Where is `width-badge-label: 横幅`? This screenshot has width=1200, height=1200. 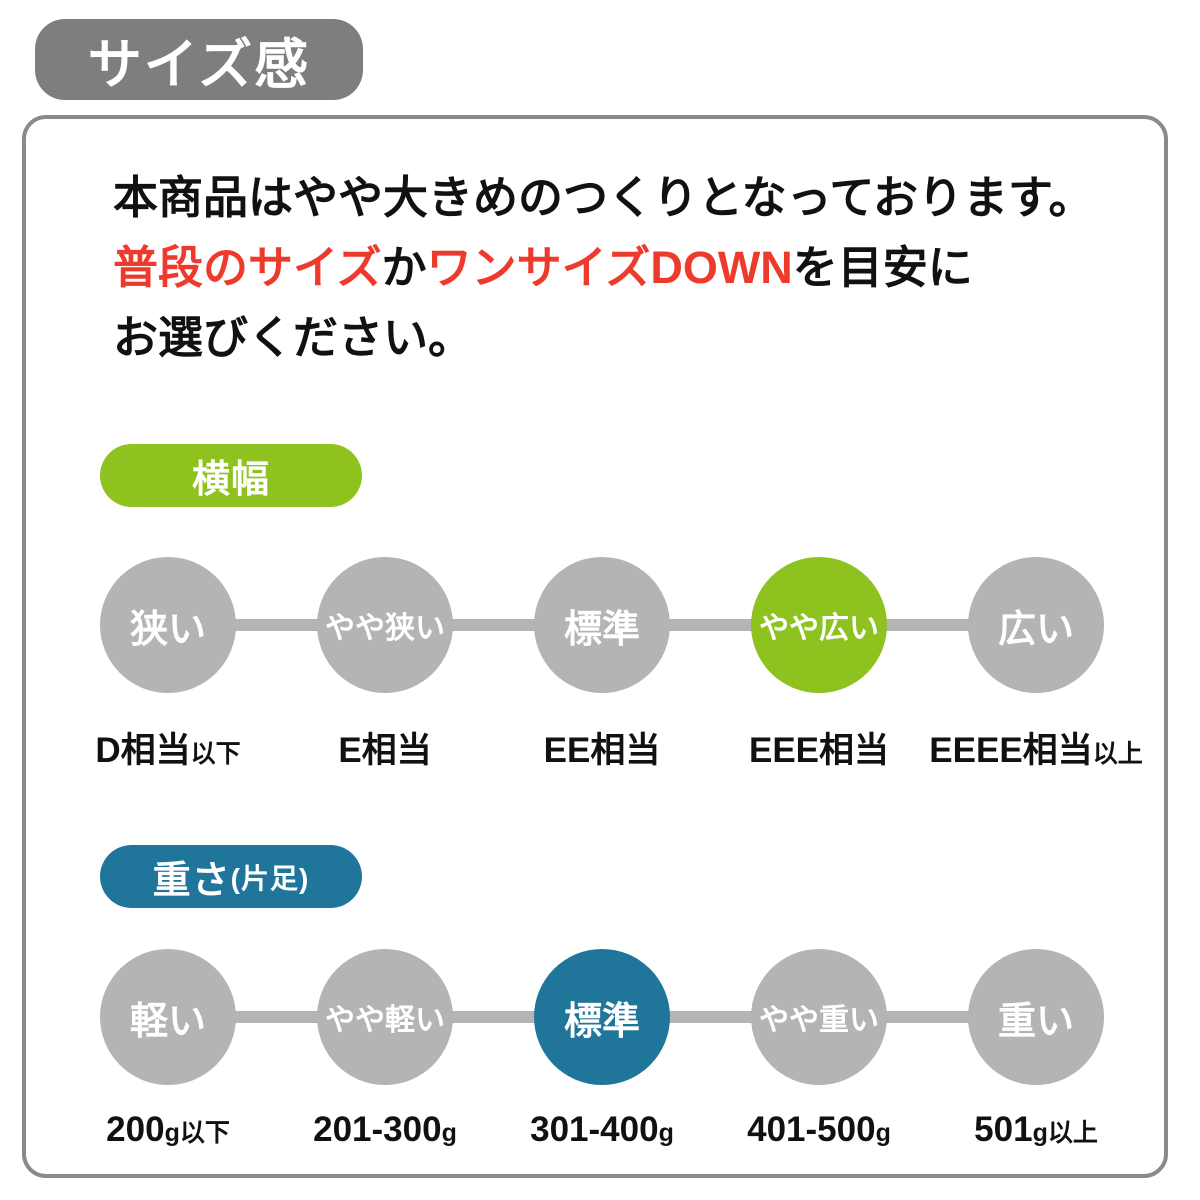
width-badge-label: 横幅 is located at coordinates (230, 480).